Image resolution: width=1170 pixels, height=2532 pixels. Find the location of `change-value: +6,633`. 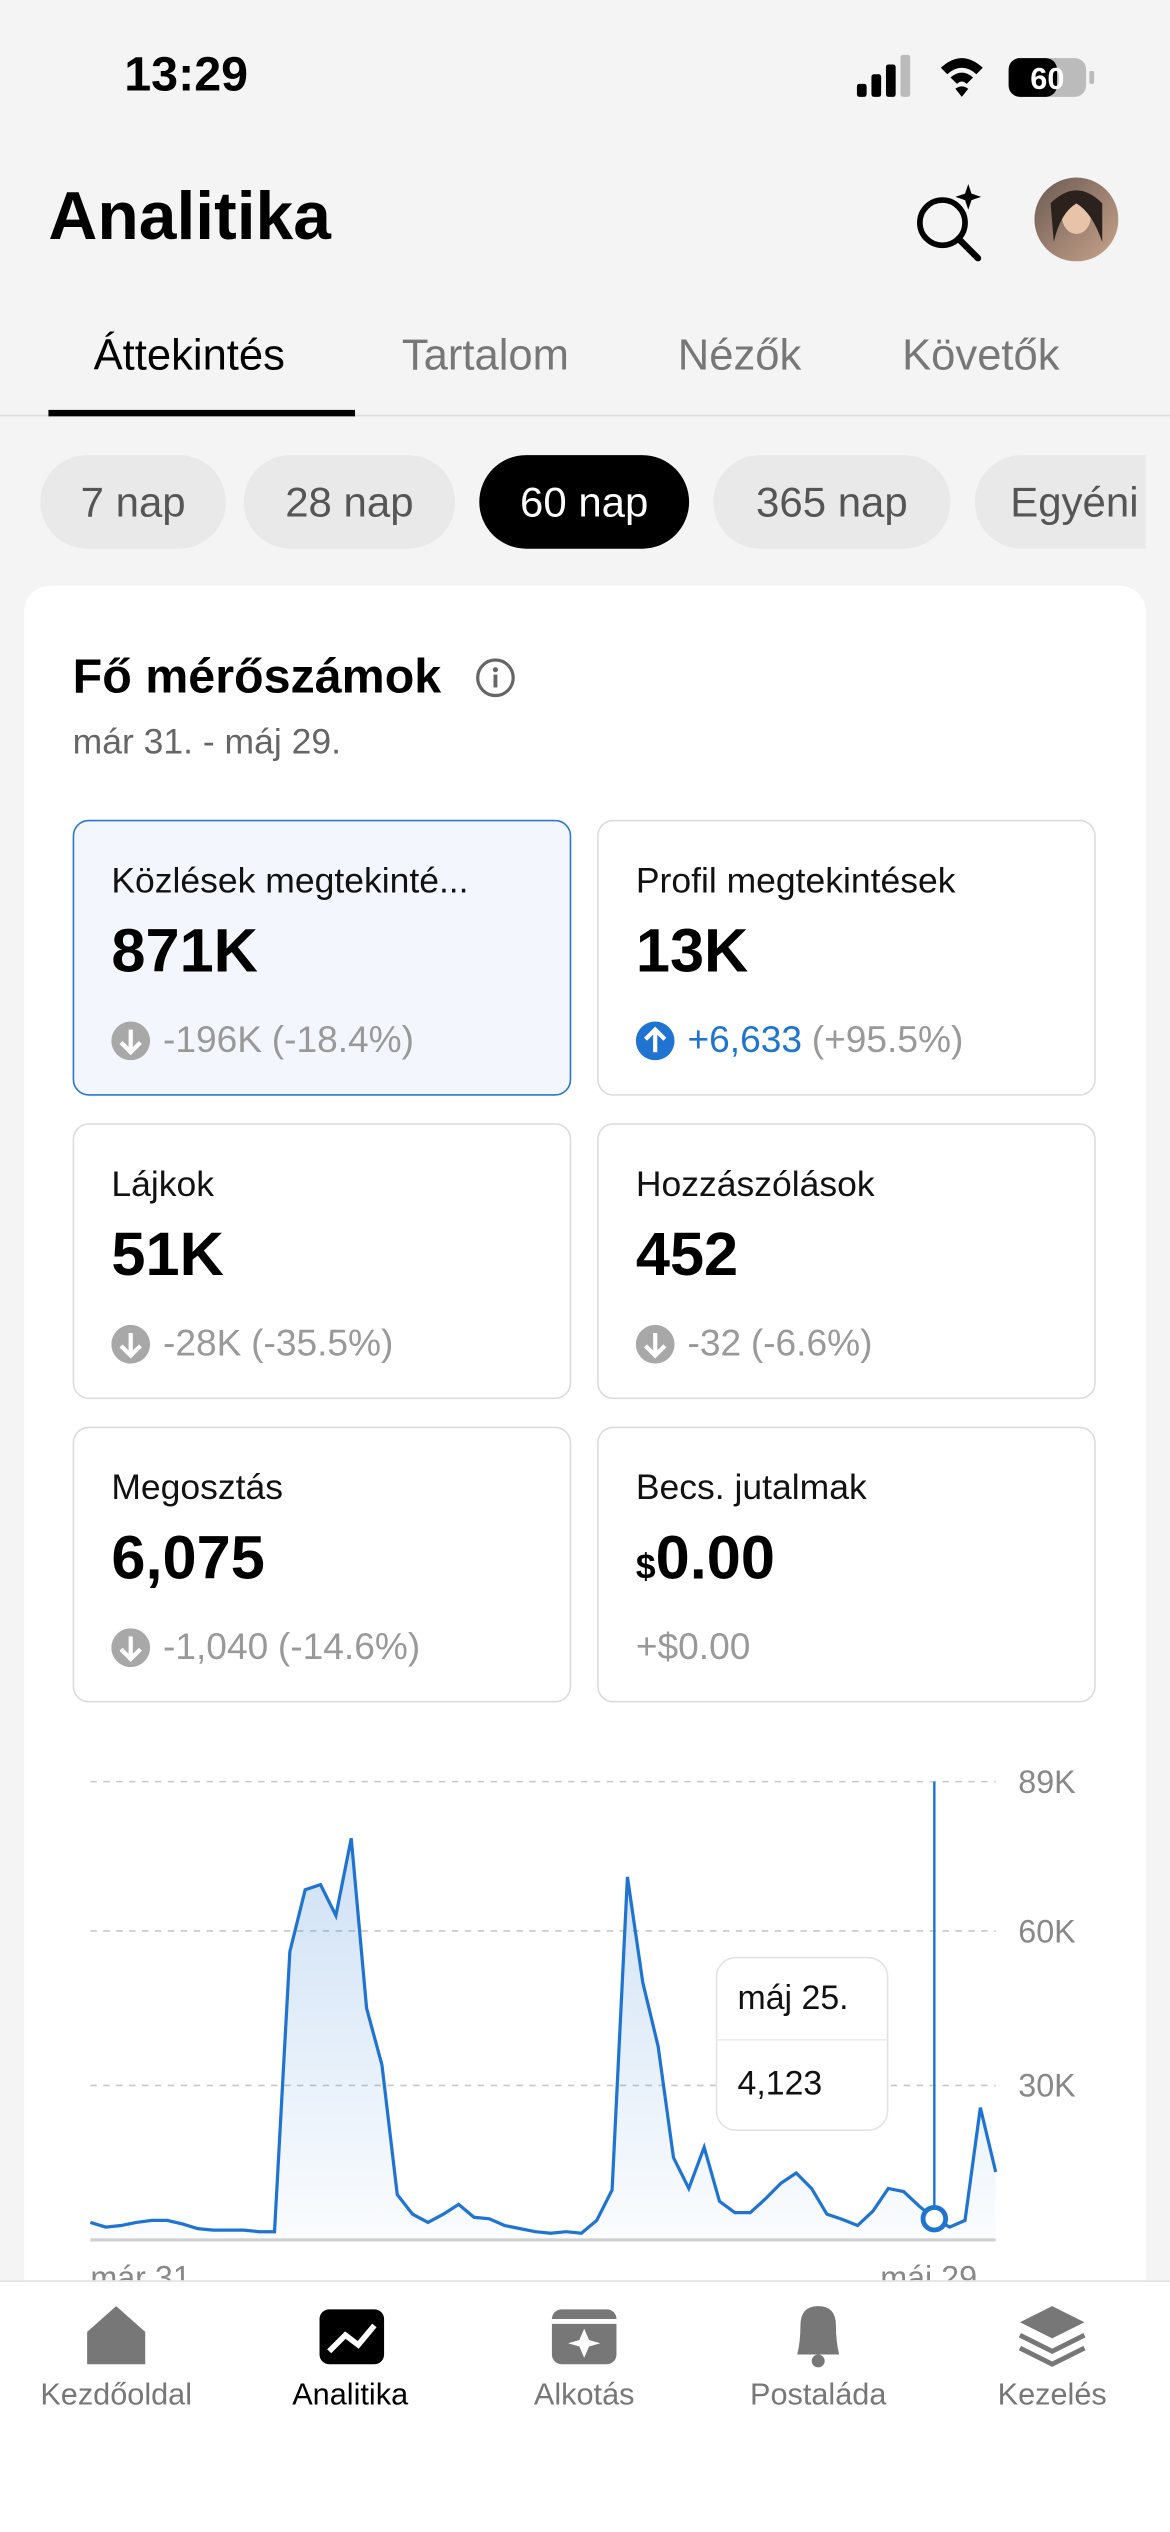

change-value: +6,633 is located at coordinates (745, 1039).